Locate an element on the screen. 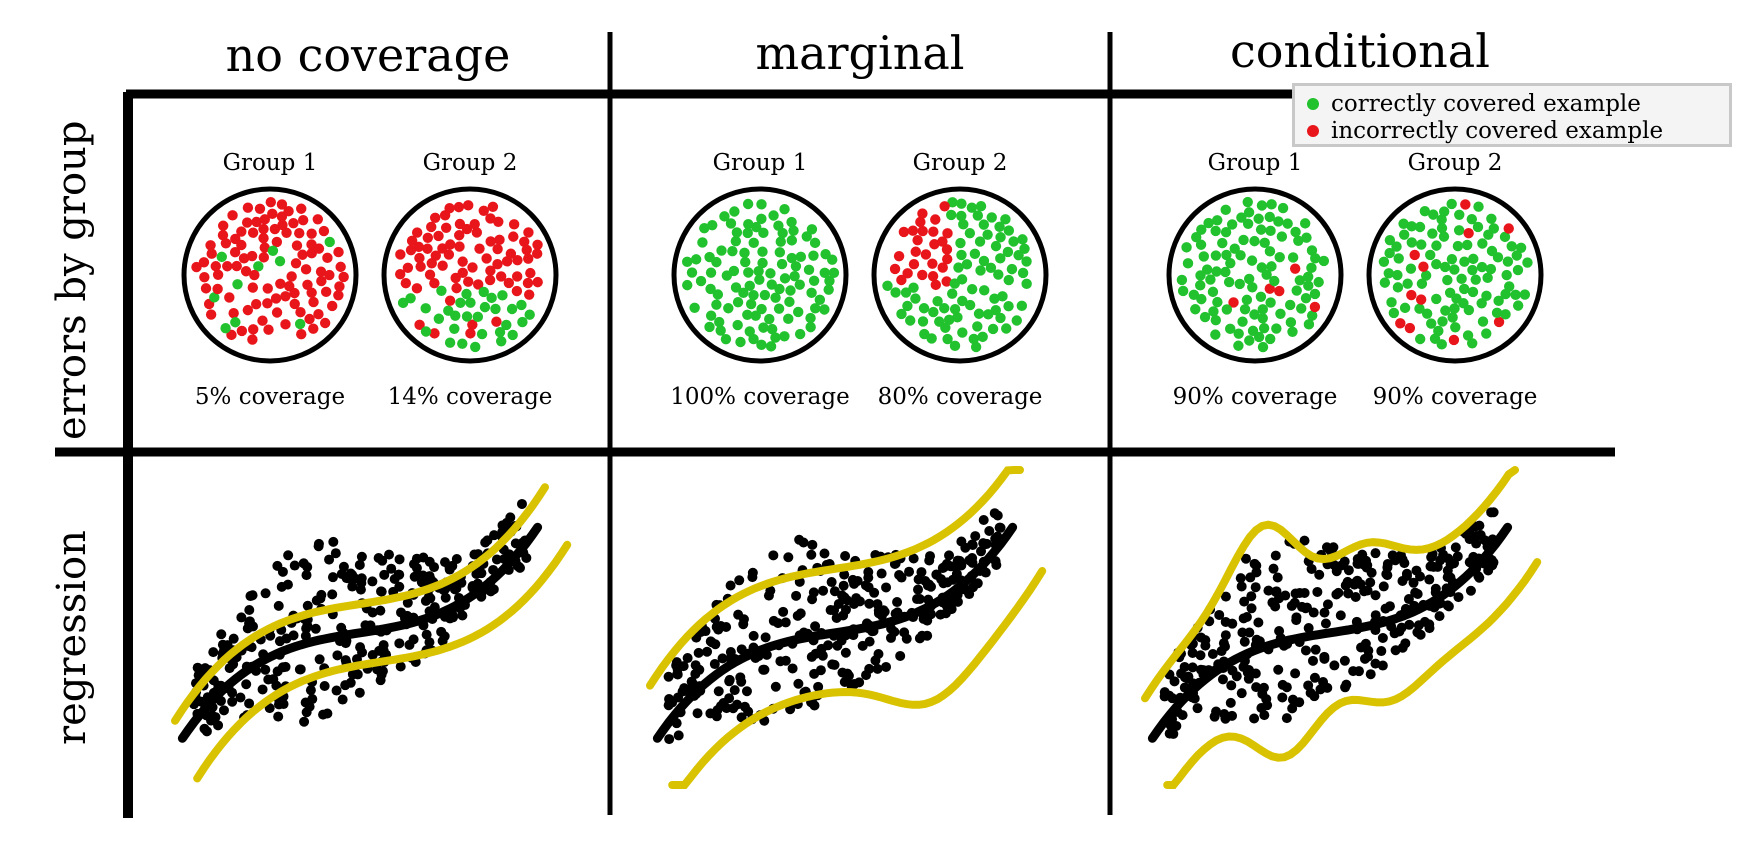 The image size is (1753, 843). regression-panel is located at coordinates (846, 627).